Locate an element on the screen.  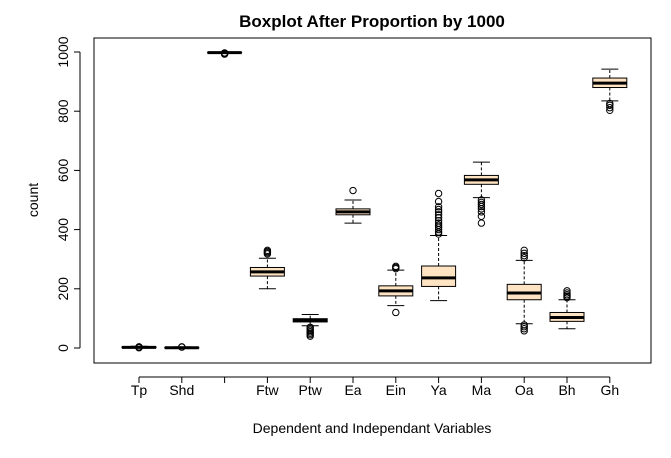
x-tick-label: Bh is located at coordinates (566, 390).